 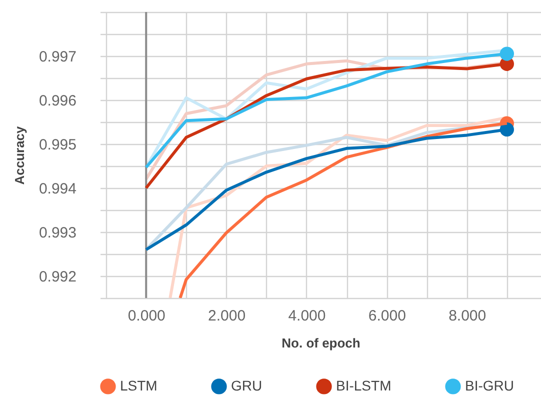 I want to click on y-tick-label: 0.993, so click(x=57, y=233).